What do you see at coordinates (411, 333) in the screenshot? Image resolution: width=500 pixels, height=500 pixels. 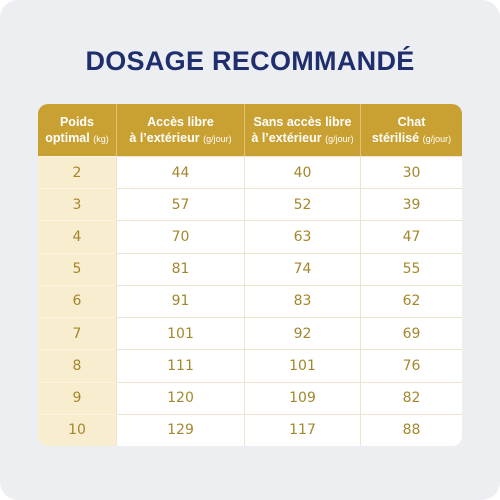 I see `dose-cell: 69` at bounding box center [411, 333].